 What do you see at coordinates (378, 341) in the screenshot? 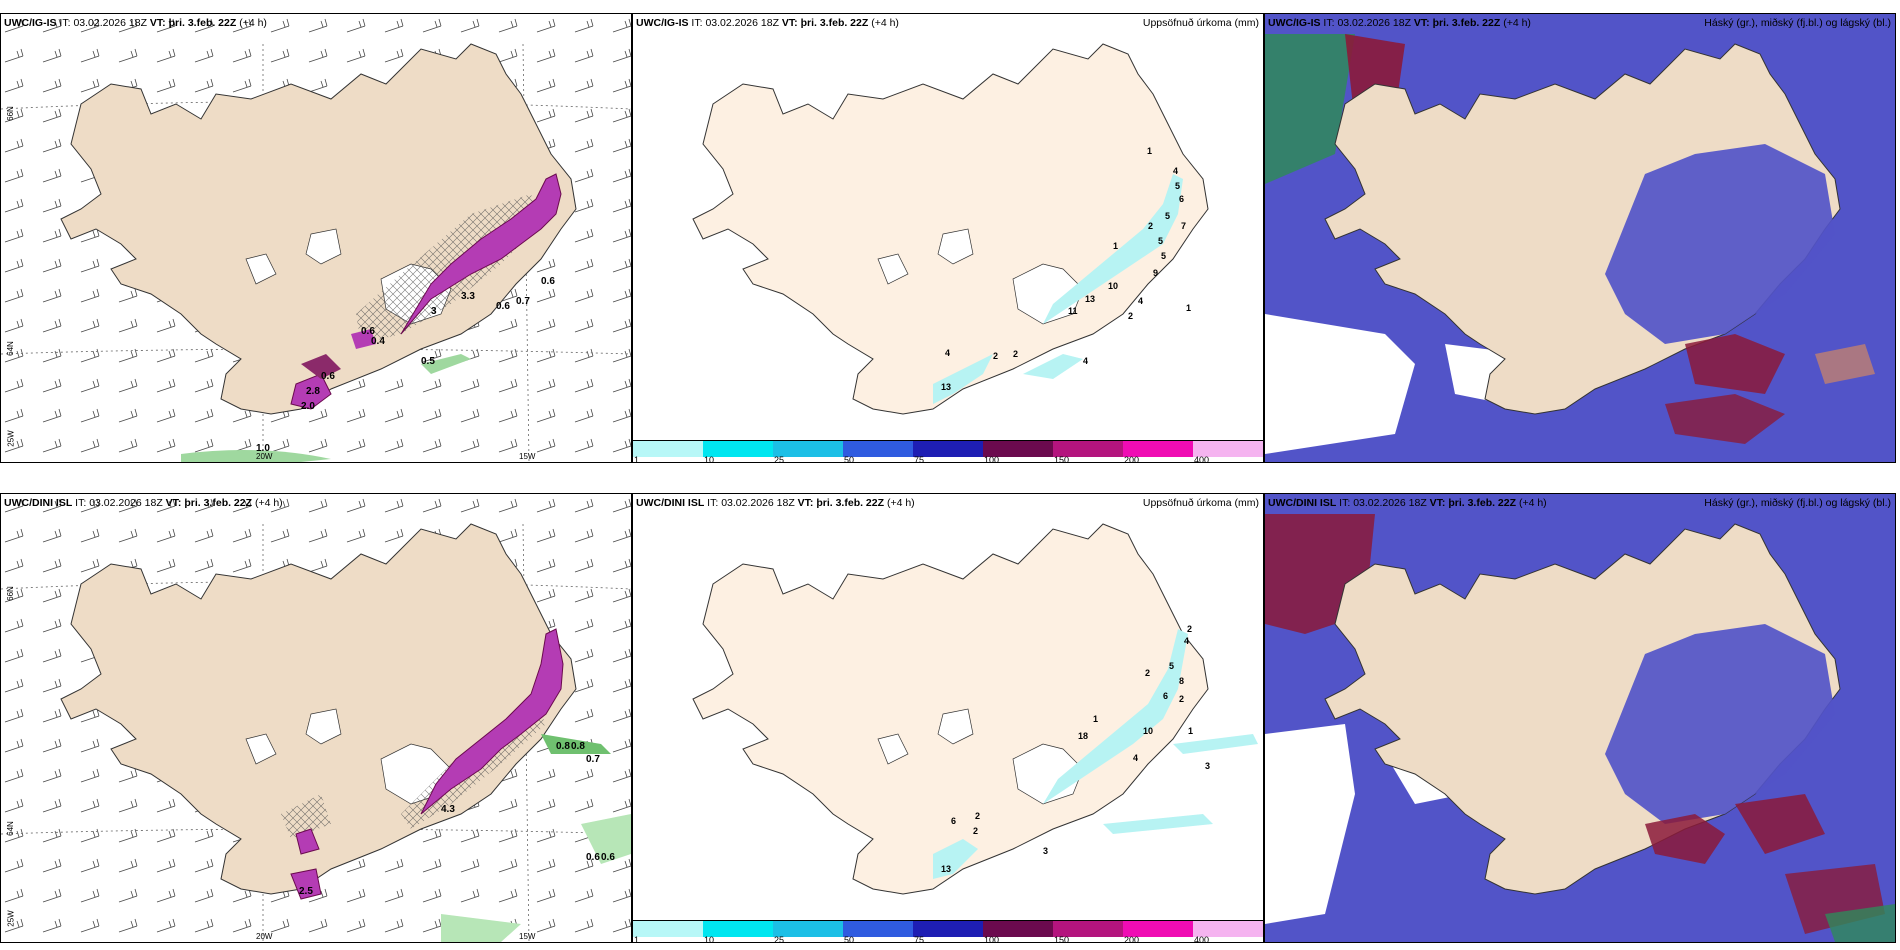
I see `value-label: 0.4` at bounding box center [378, 341].